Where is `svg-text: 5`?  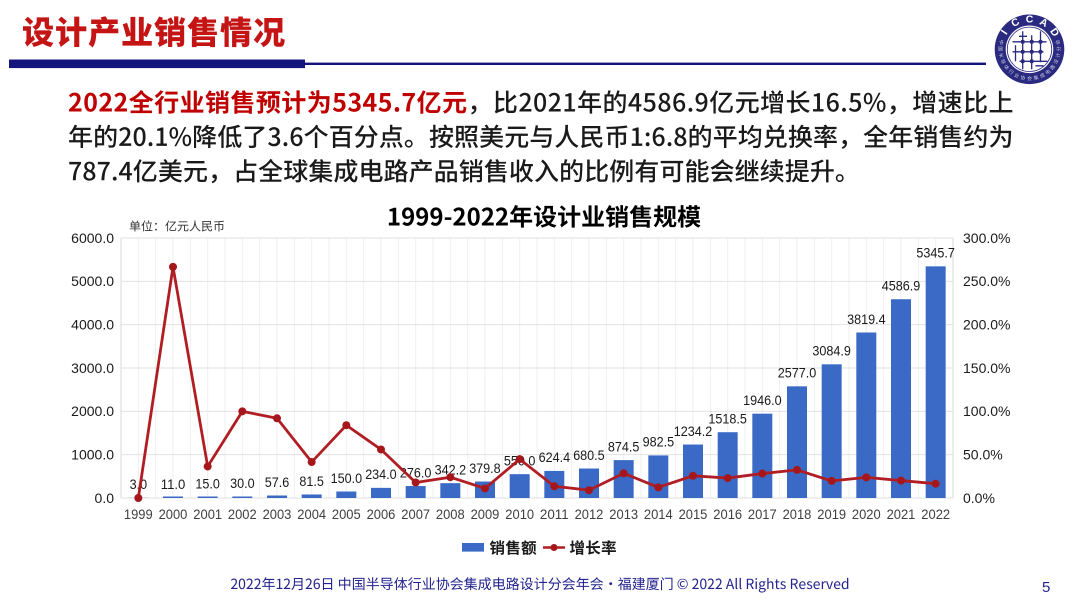
svg-text: 5 is located at coordinates (1046, 587).